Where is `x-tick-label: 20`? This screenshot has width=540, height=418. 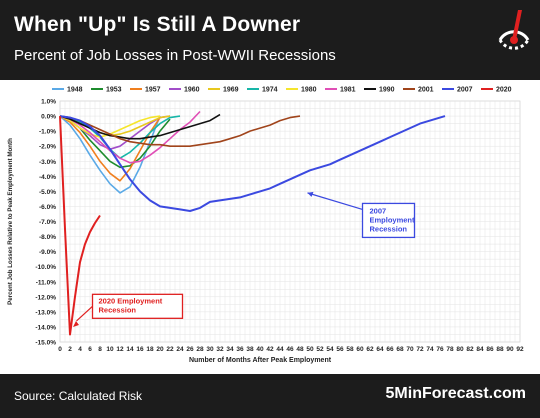 x-tick-label: 20 is located at coordinates (160, 349).